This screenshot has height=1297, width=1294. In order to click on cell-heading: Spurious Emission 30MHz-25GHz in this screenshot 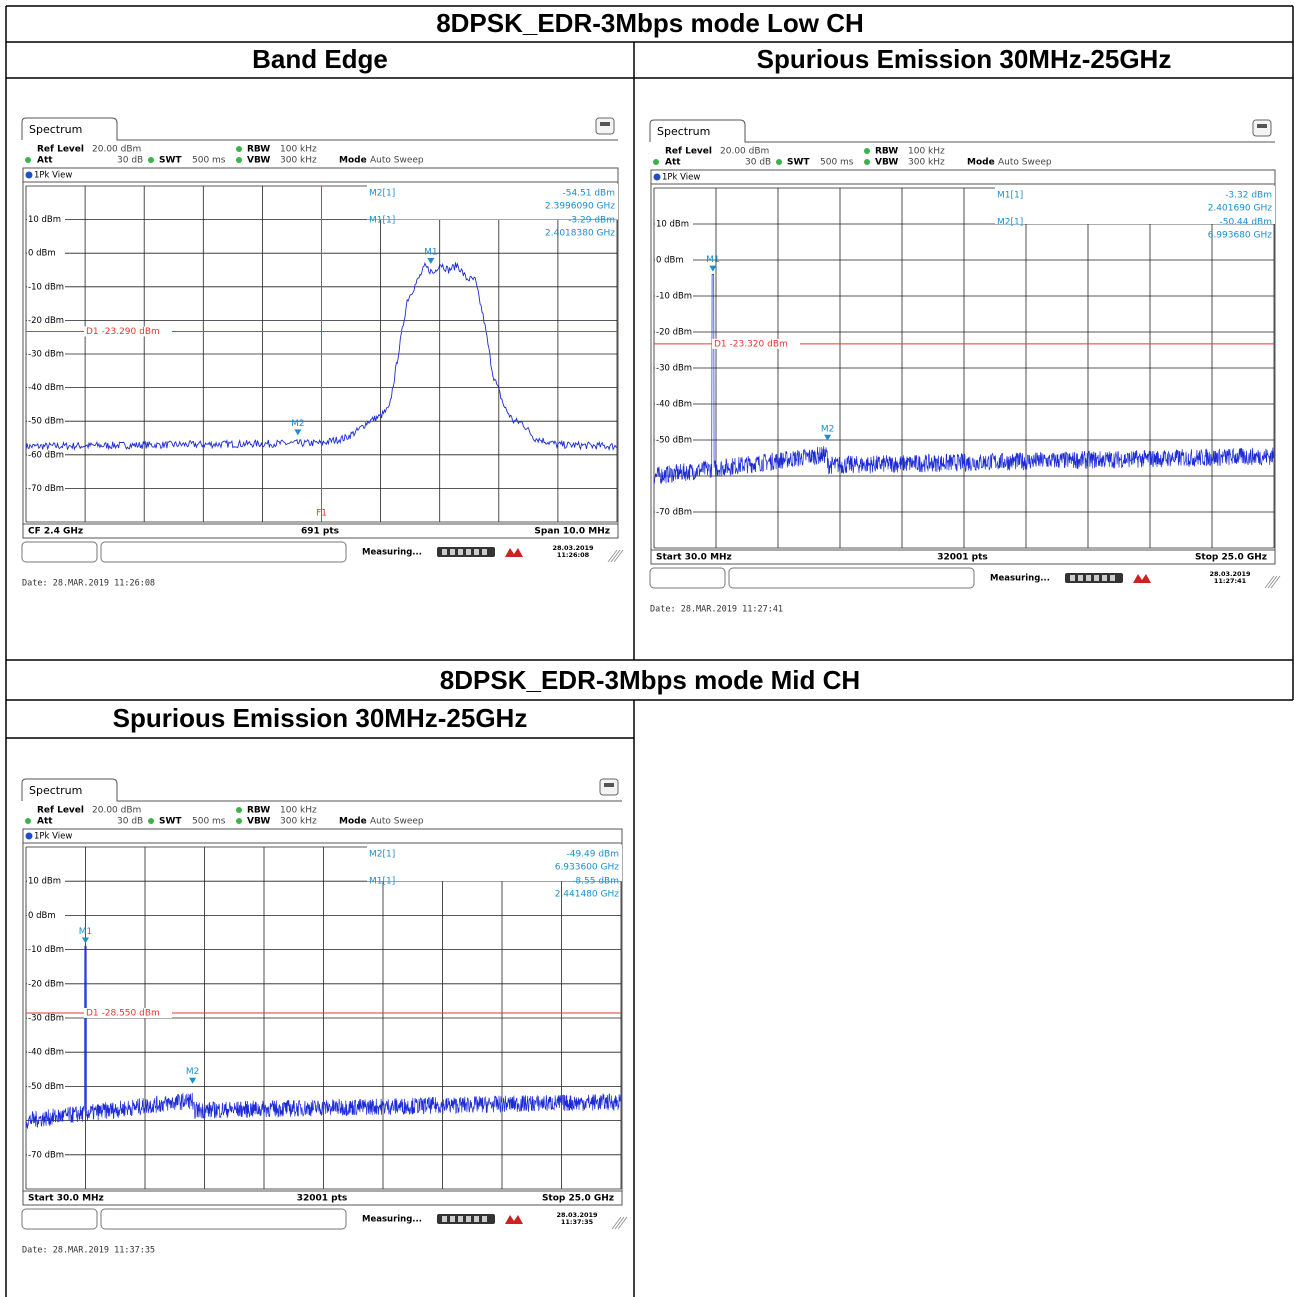, I will do `click(320, 718)`.